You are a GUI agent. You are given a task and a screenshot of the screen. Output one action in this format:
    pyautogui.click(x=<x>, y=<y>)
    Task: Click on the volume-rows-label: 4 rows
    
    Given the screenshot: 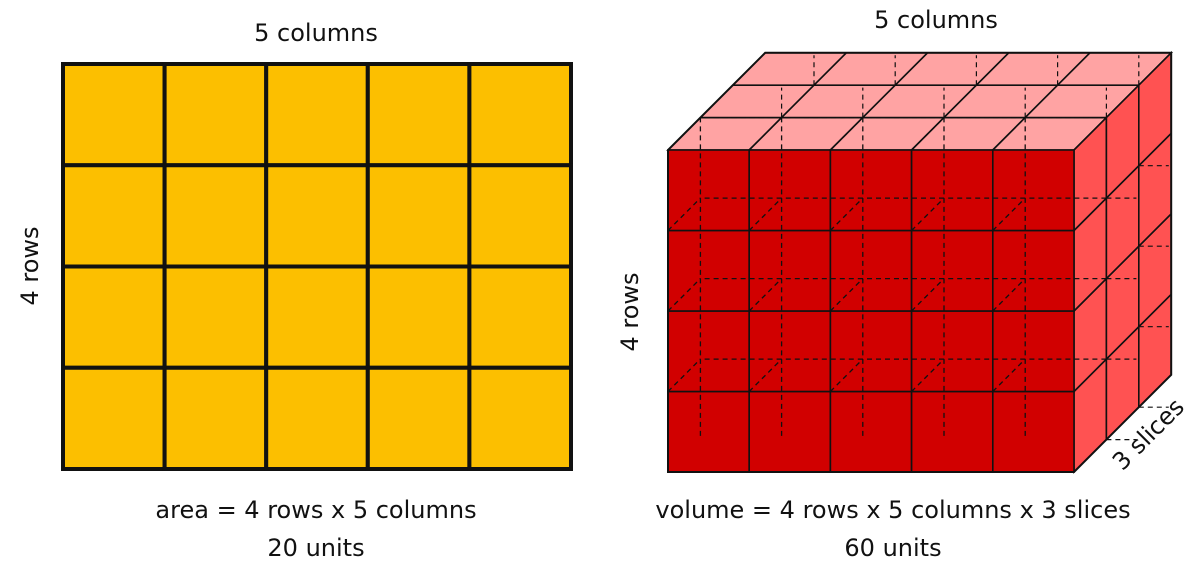 What is the action you would take?
    pyautogui.click(x=630, y=311)
    